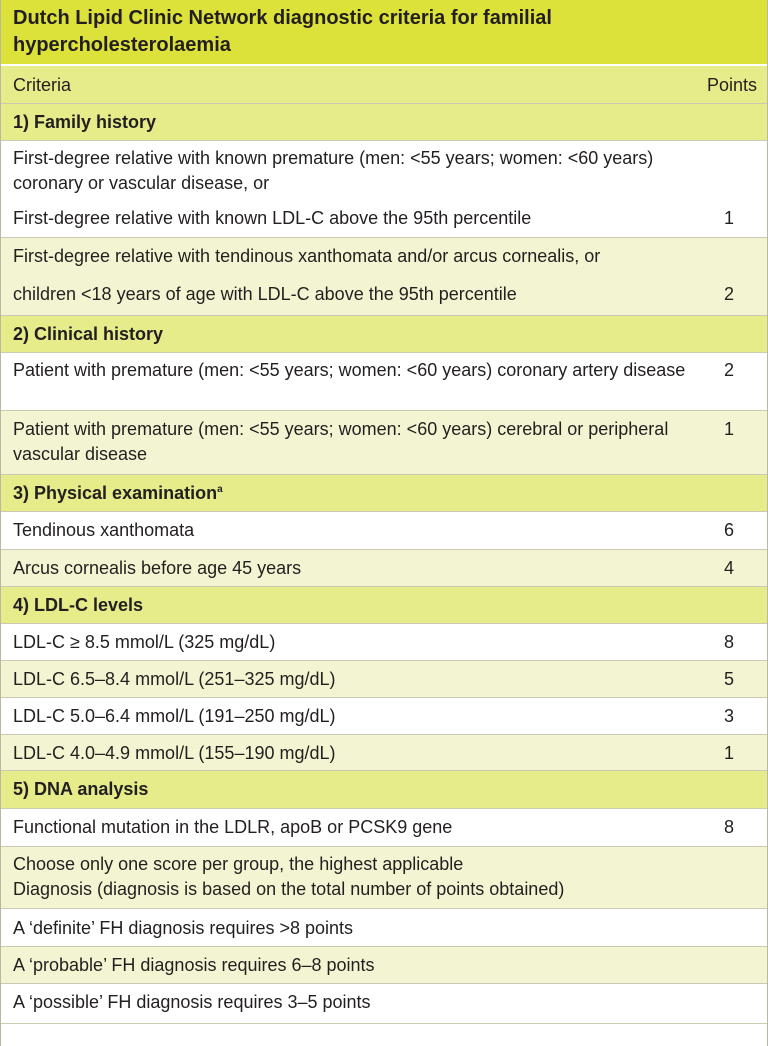  I want to click on footnote-marker: a, so click(220, 489).